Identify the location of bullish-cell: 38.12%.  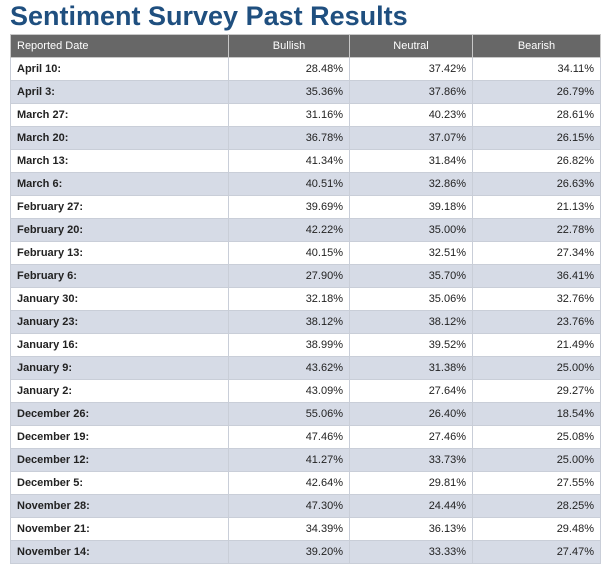
(289, 322).